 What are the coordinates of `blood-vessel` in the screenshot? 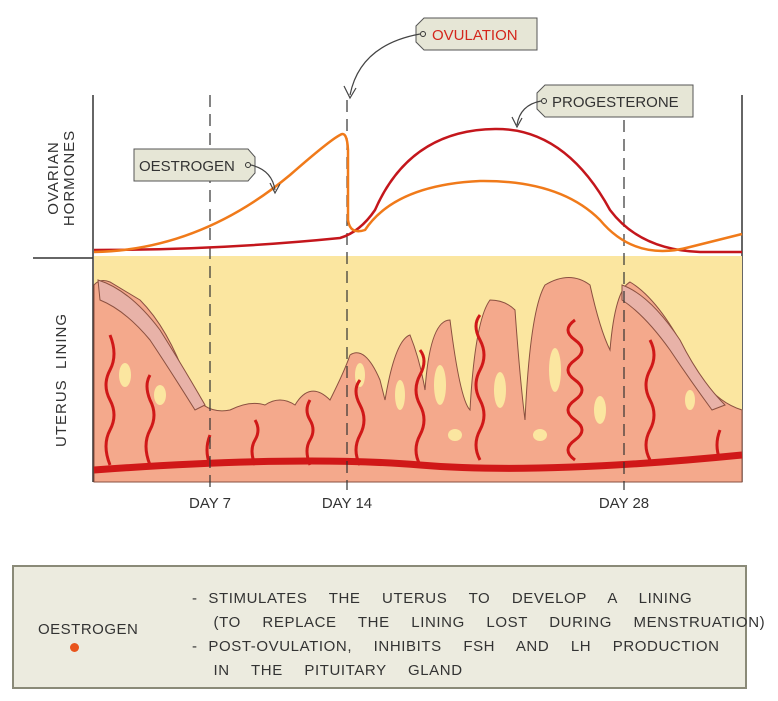 It's located at (418, 462).